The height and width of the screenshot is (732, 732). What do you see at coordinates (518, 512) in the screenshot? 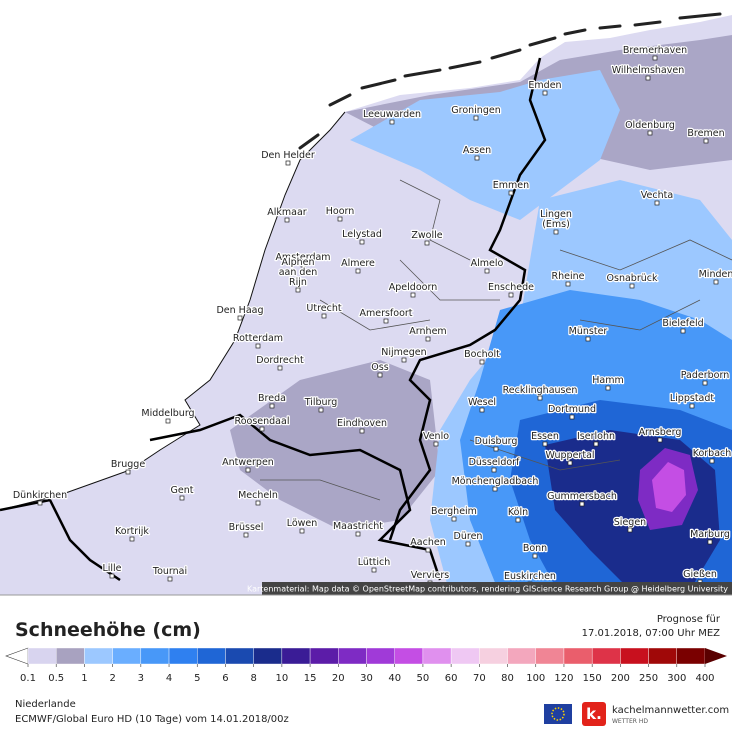
I see `city-label: Köln` at bounding box center [518, 512].